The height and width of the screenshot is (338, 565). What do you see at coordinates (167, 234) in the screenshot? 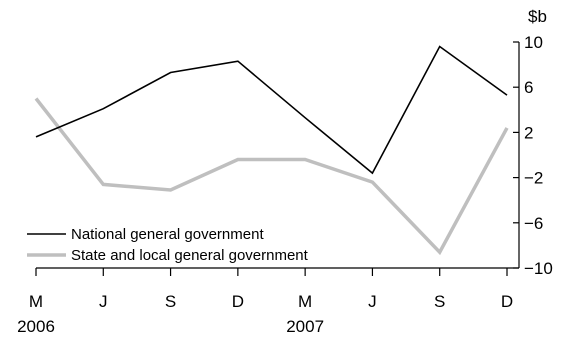
I see `legend-label-national: National general government` at bounding box center [167, 234].